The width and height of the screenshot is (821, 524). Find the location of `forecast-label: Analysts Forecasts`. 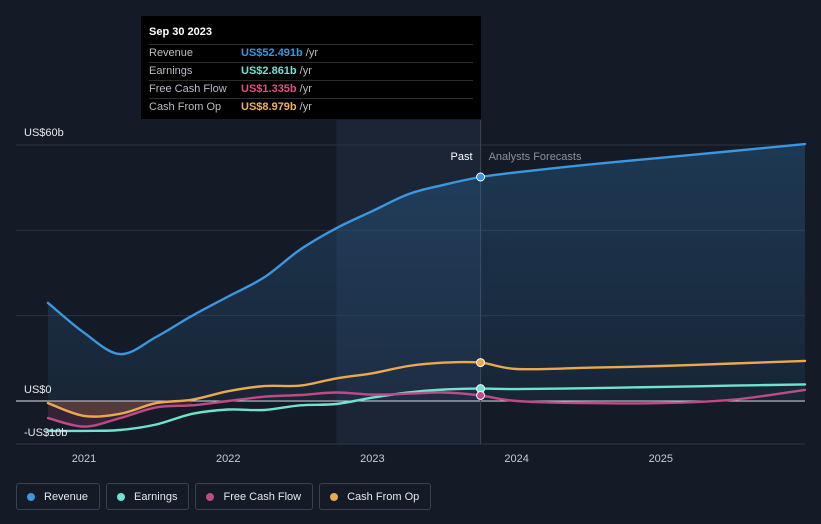

forecast-label: Analysts Forecasts is located at coordinates (535, 157).